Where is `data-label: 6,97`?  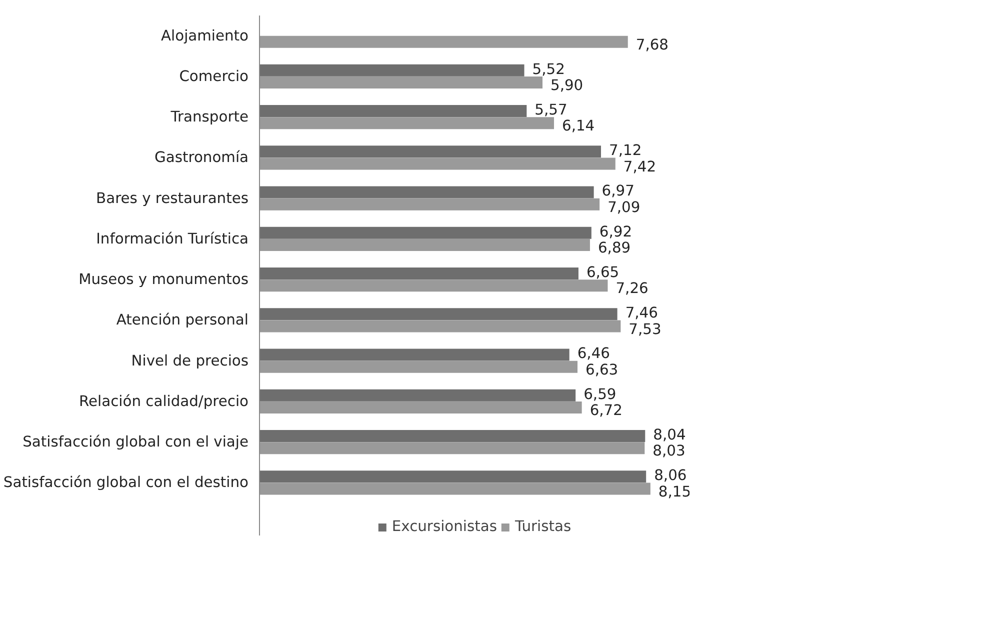 data-label: 6,97 is located at coordinates (618, 191).